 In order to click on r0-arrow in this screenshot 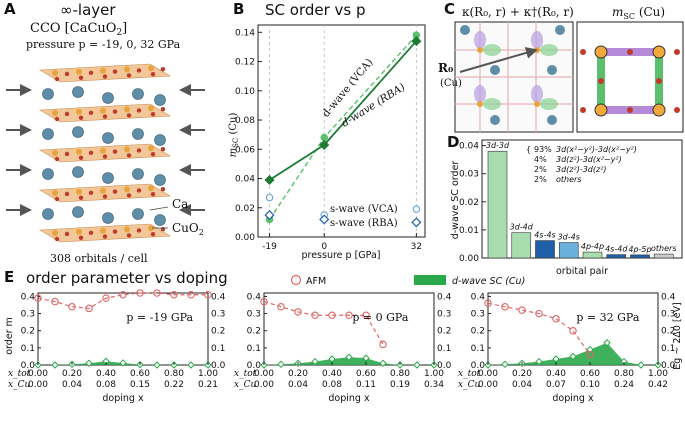, I will do `click(498, 60)`.